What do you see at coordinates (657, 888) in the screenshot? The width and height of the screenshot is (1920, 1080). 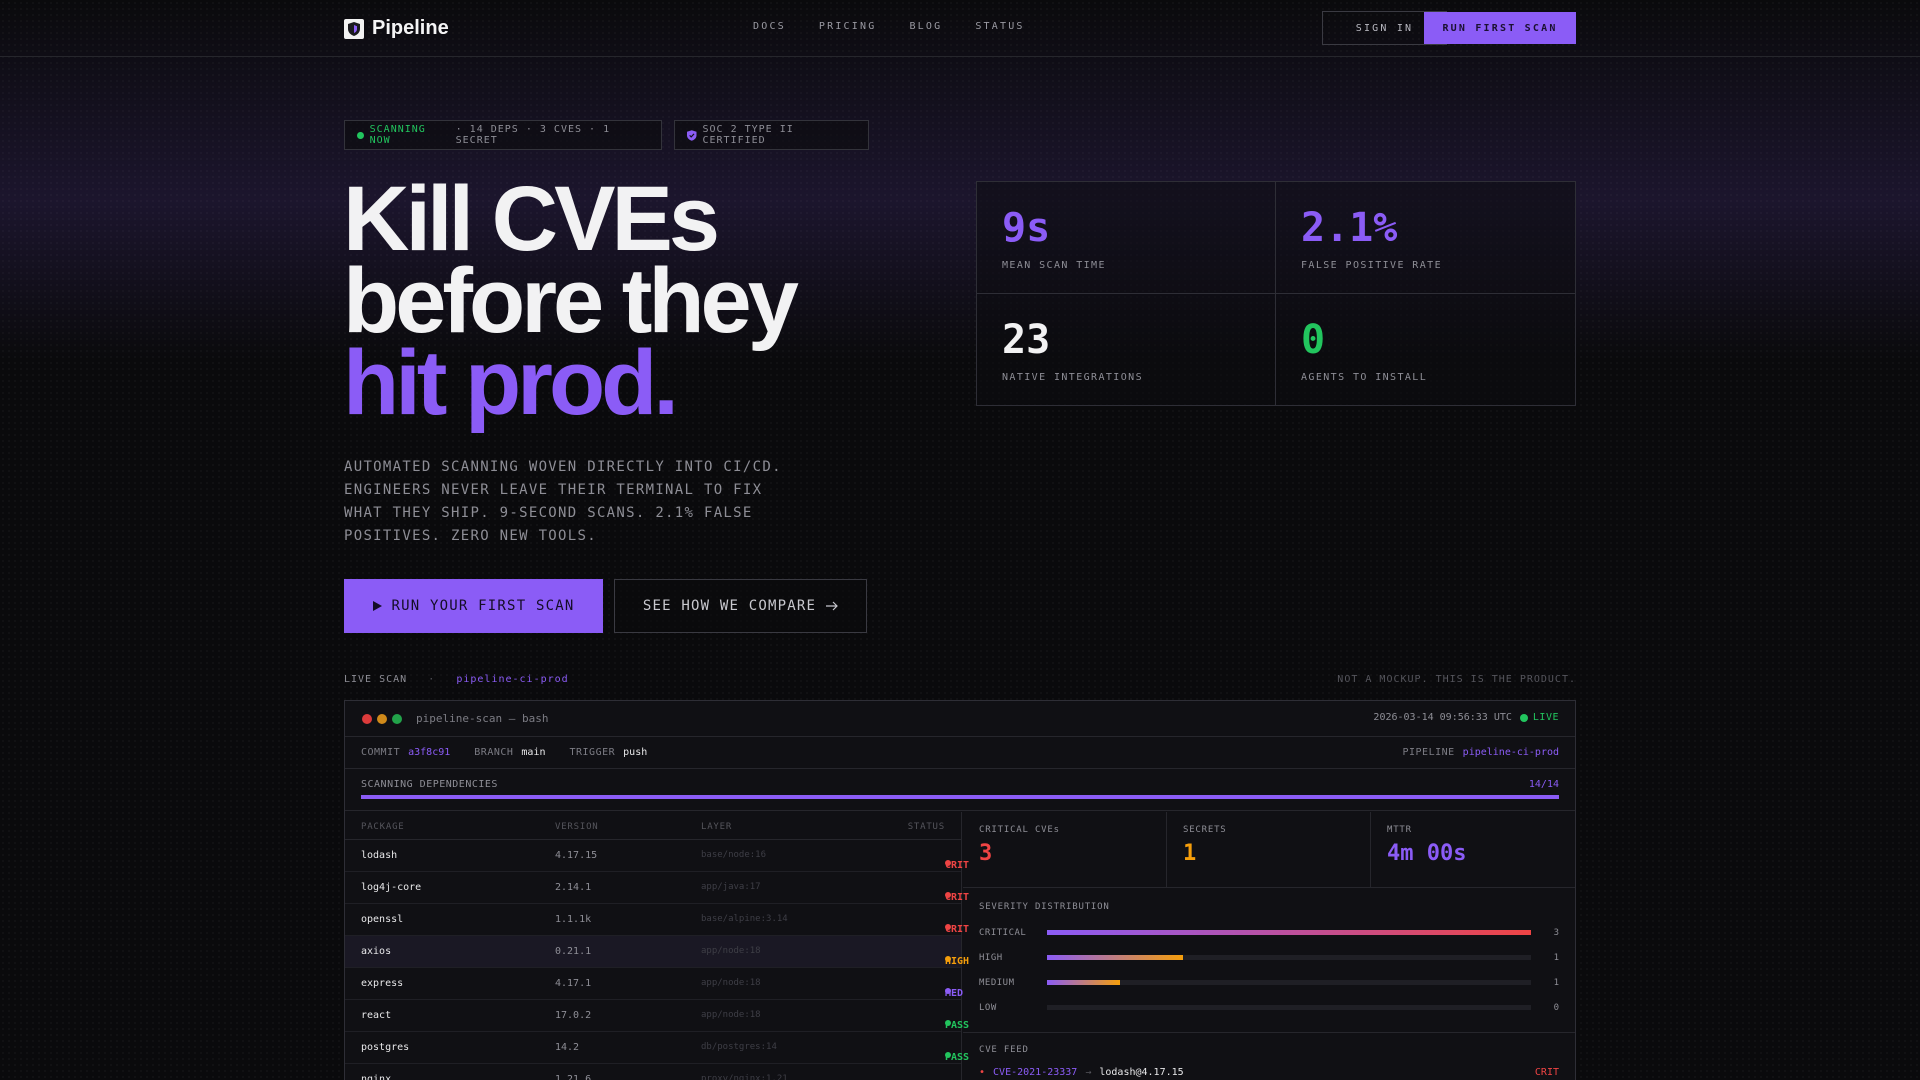 I see `package-row: log4j-core 2.14.1 app/java:17 CRIT` at bounding box center [657, 888].